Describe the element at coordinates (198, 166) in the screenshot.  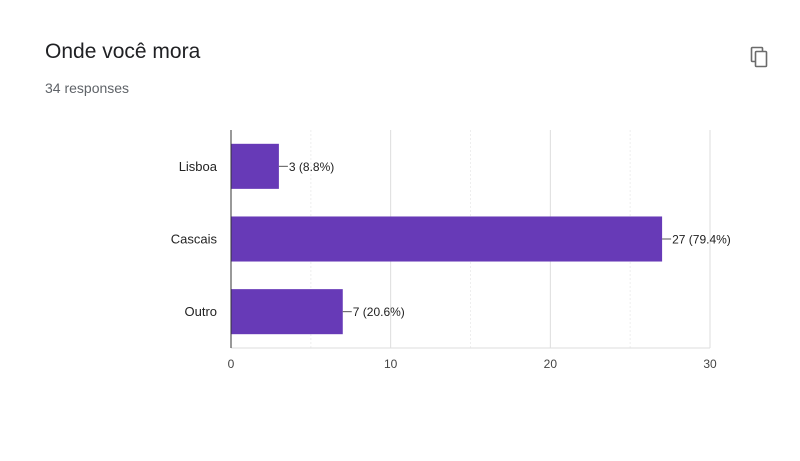
I see `category-label: Lisboa` at that location.